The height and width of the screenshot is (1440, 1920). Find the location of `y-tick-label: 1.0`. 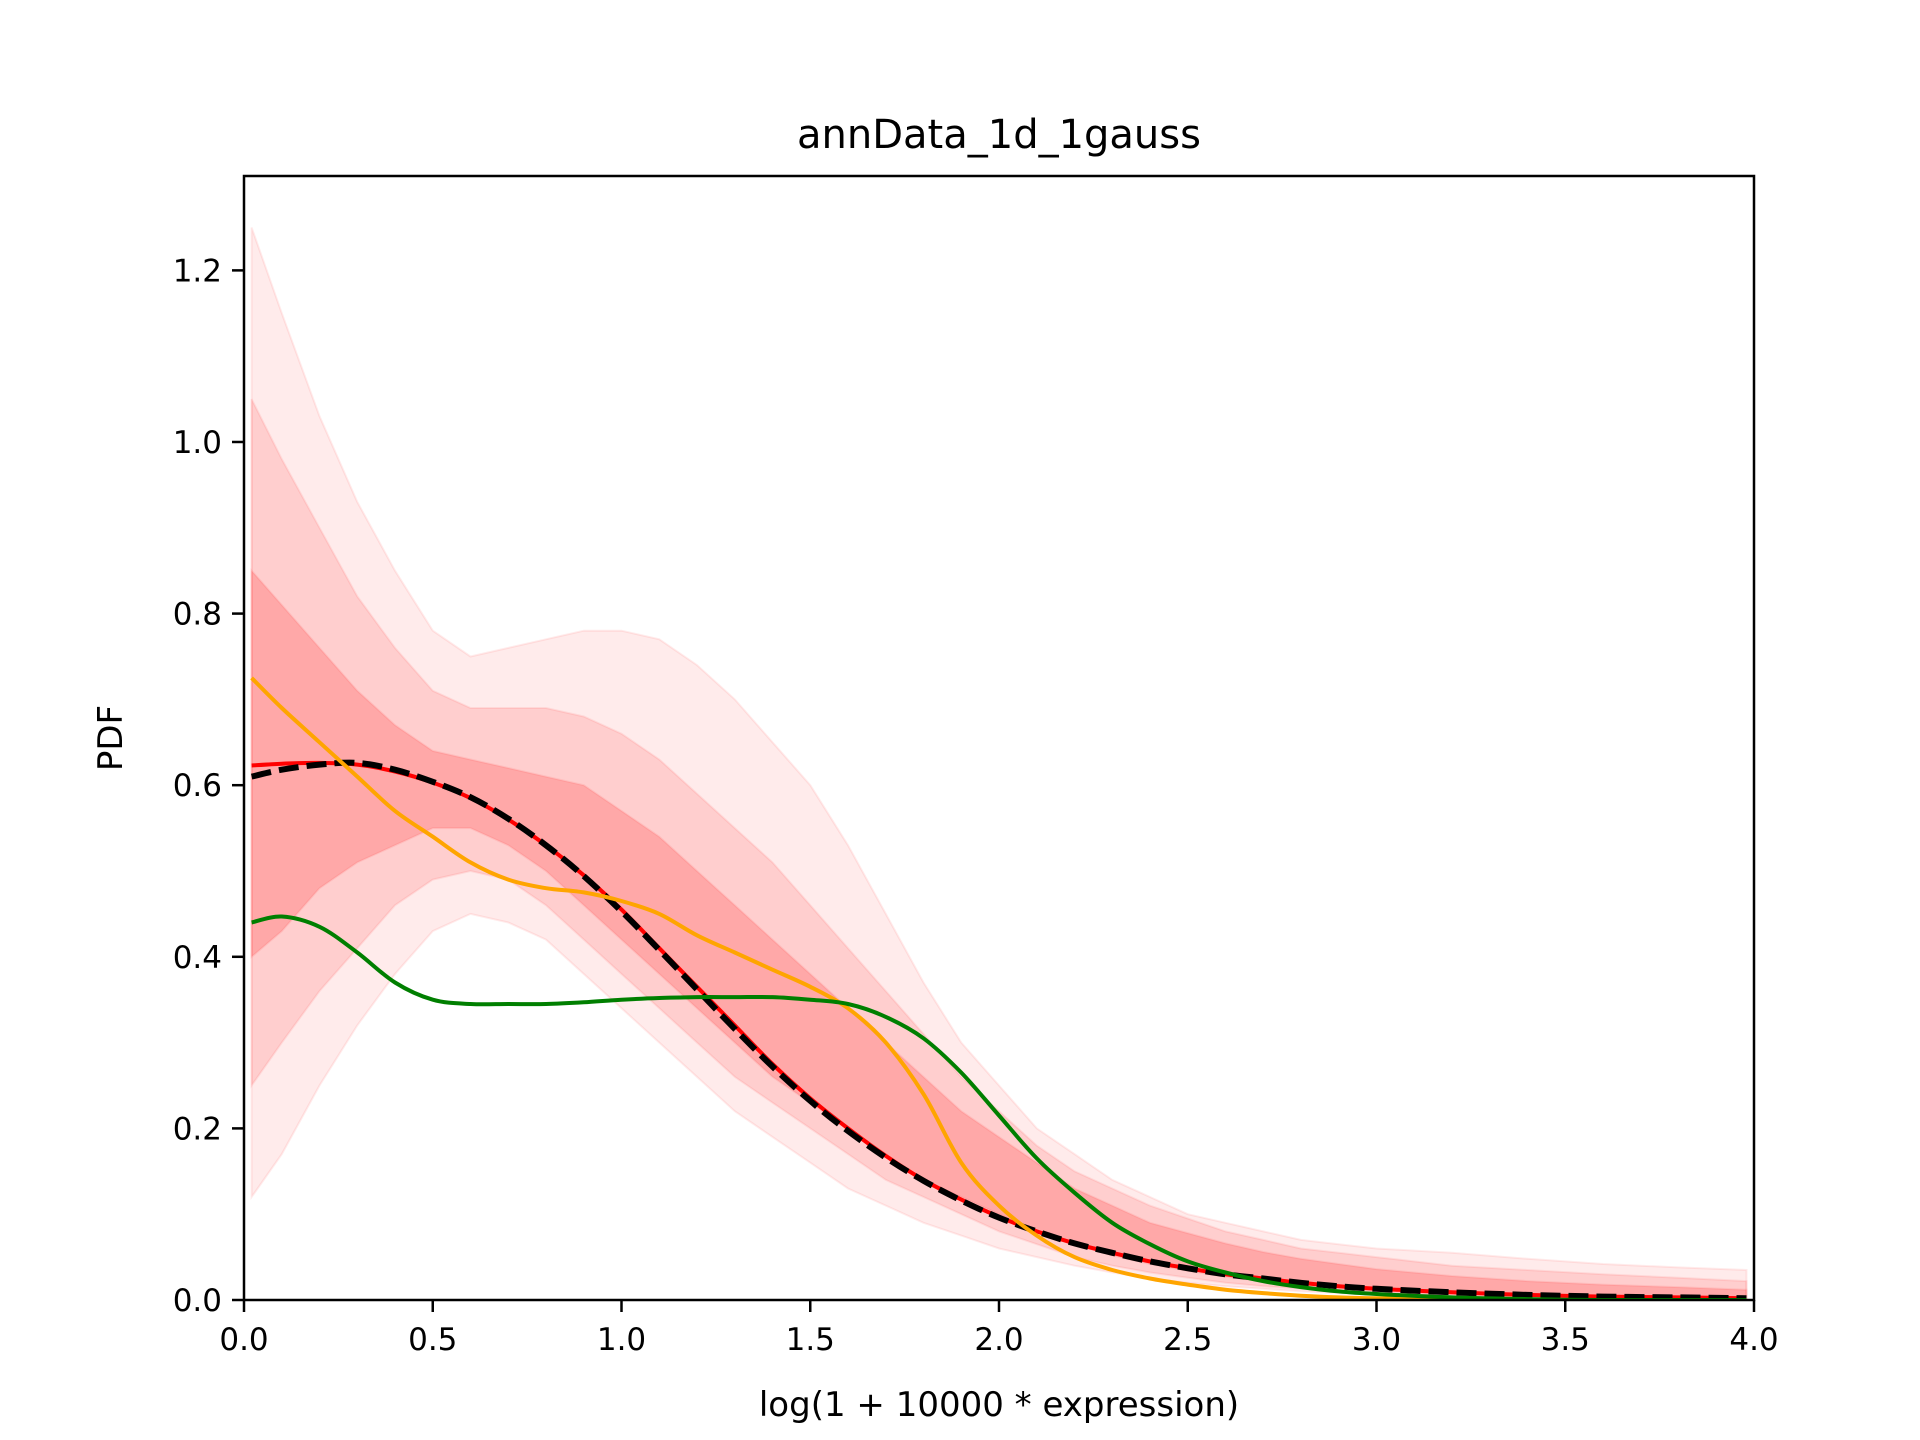

y-tick-label: 1.0 is located at coordinates (197, 443).